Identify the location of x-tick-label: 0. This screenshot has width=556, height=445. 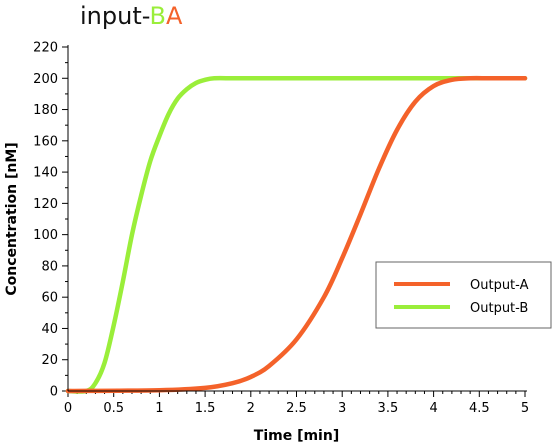
(68, 408).